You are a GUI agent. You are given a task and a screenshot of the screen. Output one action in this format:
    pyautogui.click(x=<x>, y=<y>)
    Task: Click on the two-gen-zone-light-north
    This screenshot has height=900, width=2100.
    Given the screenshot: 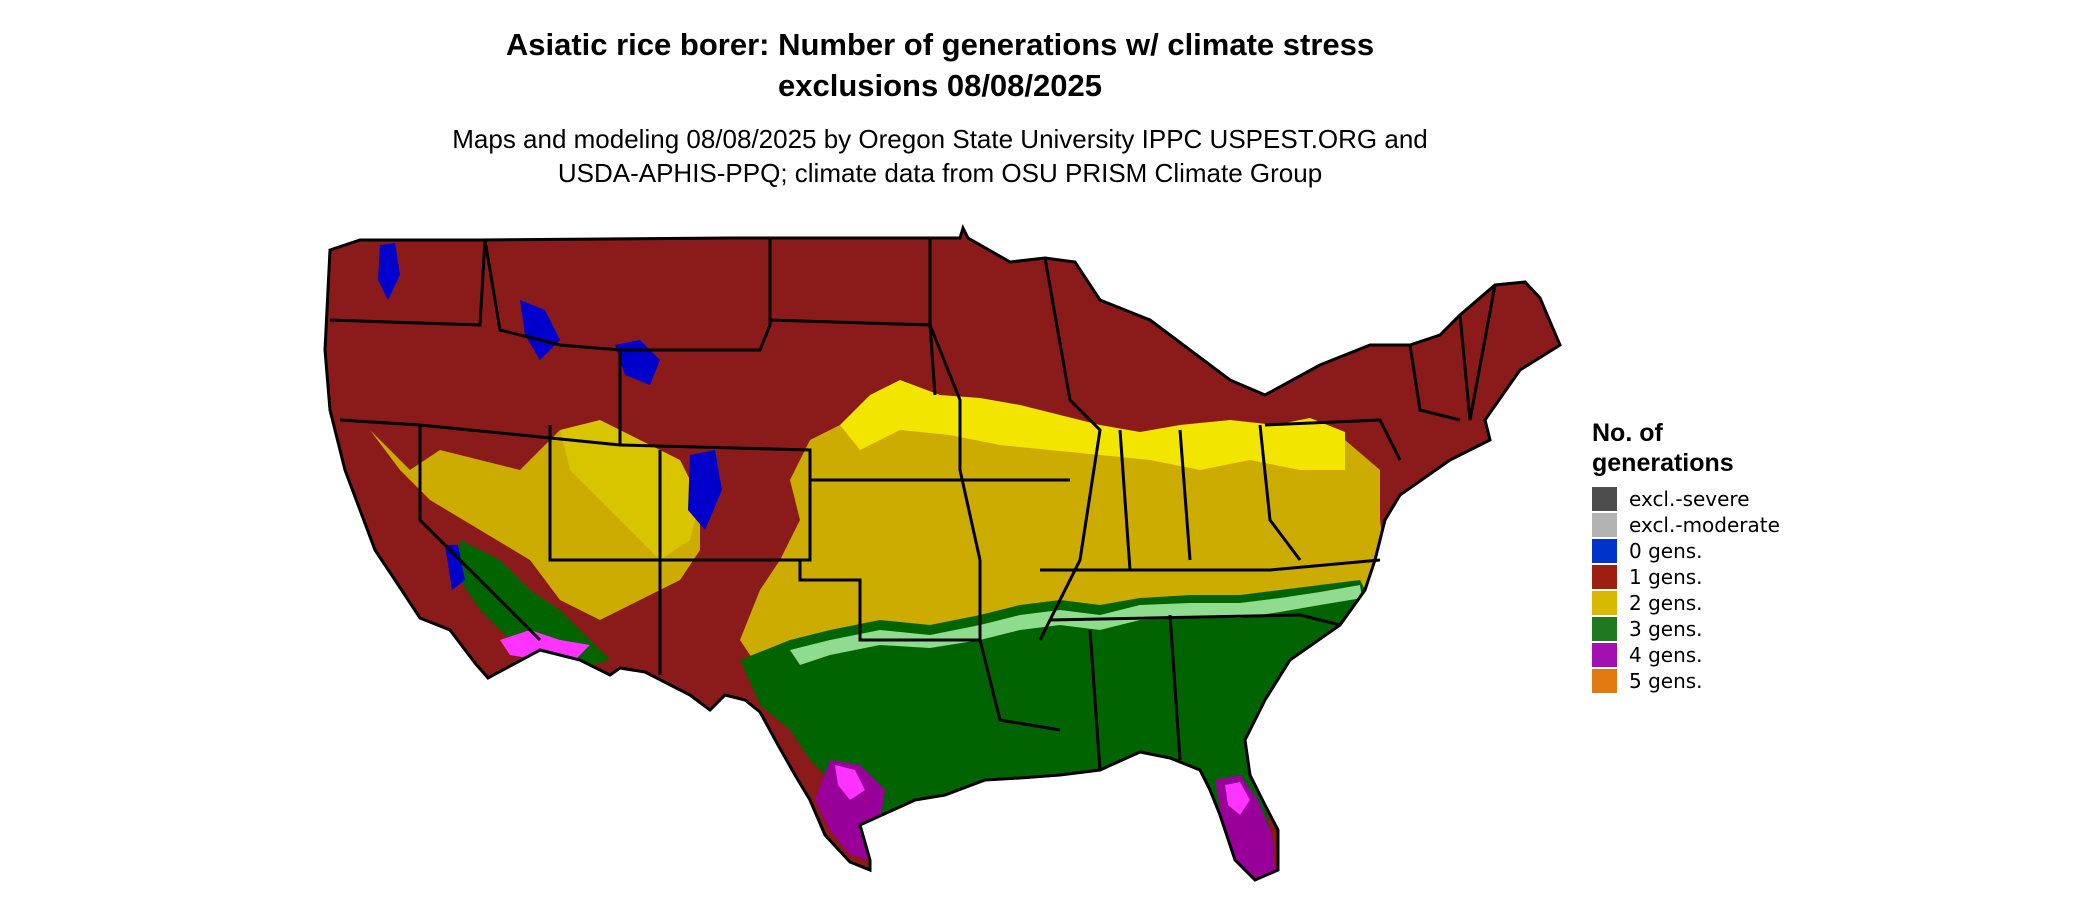 What is the action you would take?
    pyautogui.click(x=1092, y=425)
    